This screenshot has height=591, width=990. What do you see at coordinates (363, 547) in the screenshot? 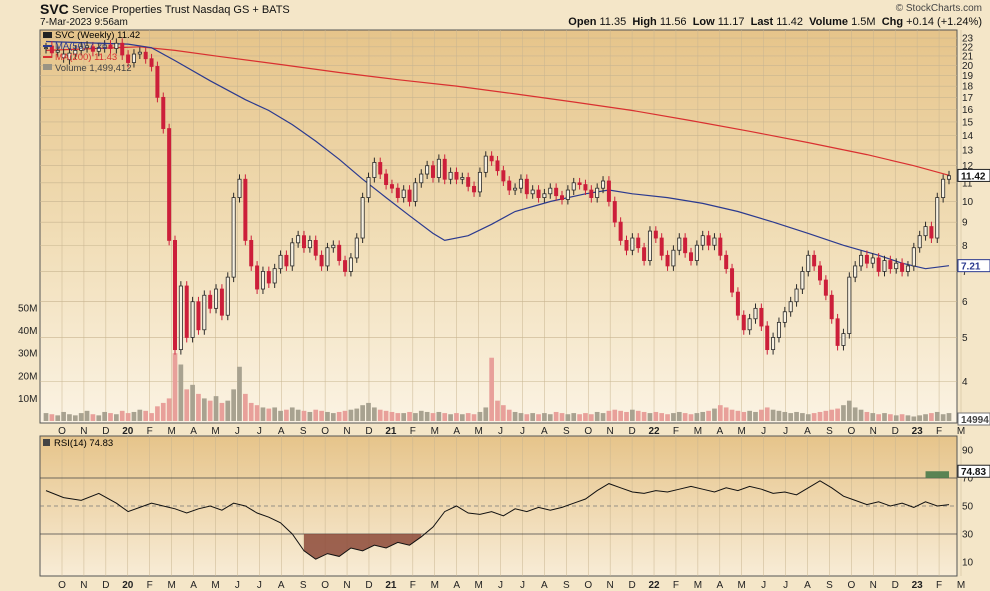
I see `rsi-oversold-fill` at bounding box center [363, 547].